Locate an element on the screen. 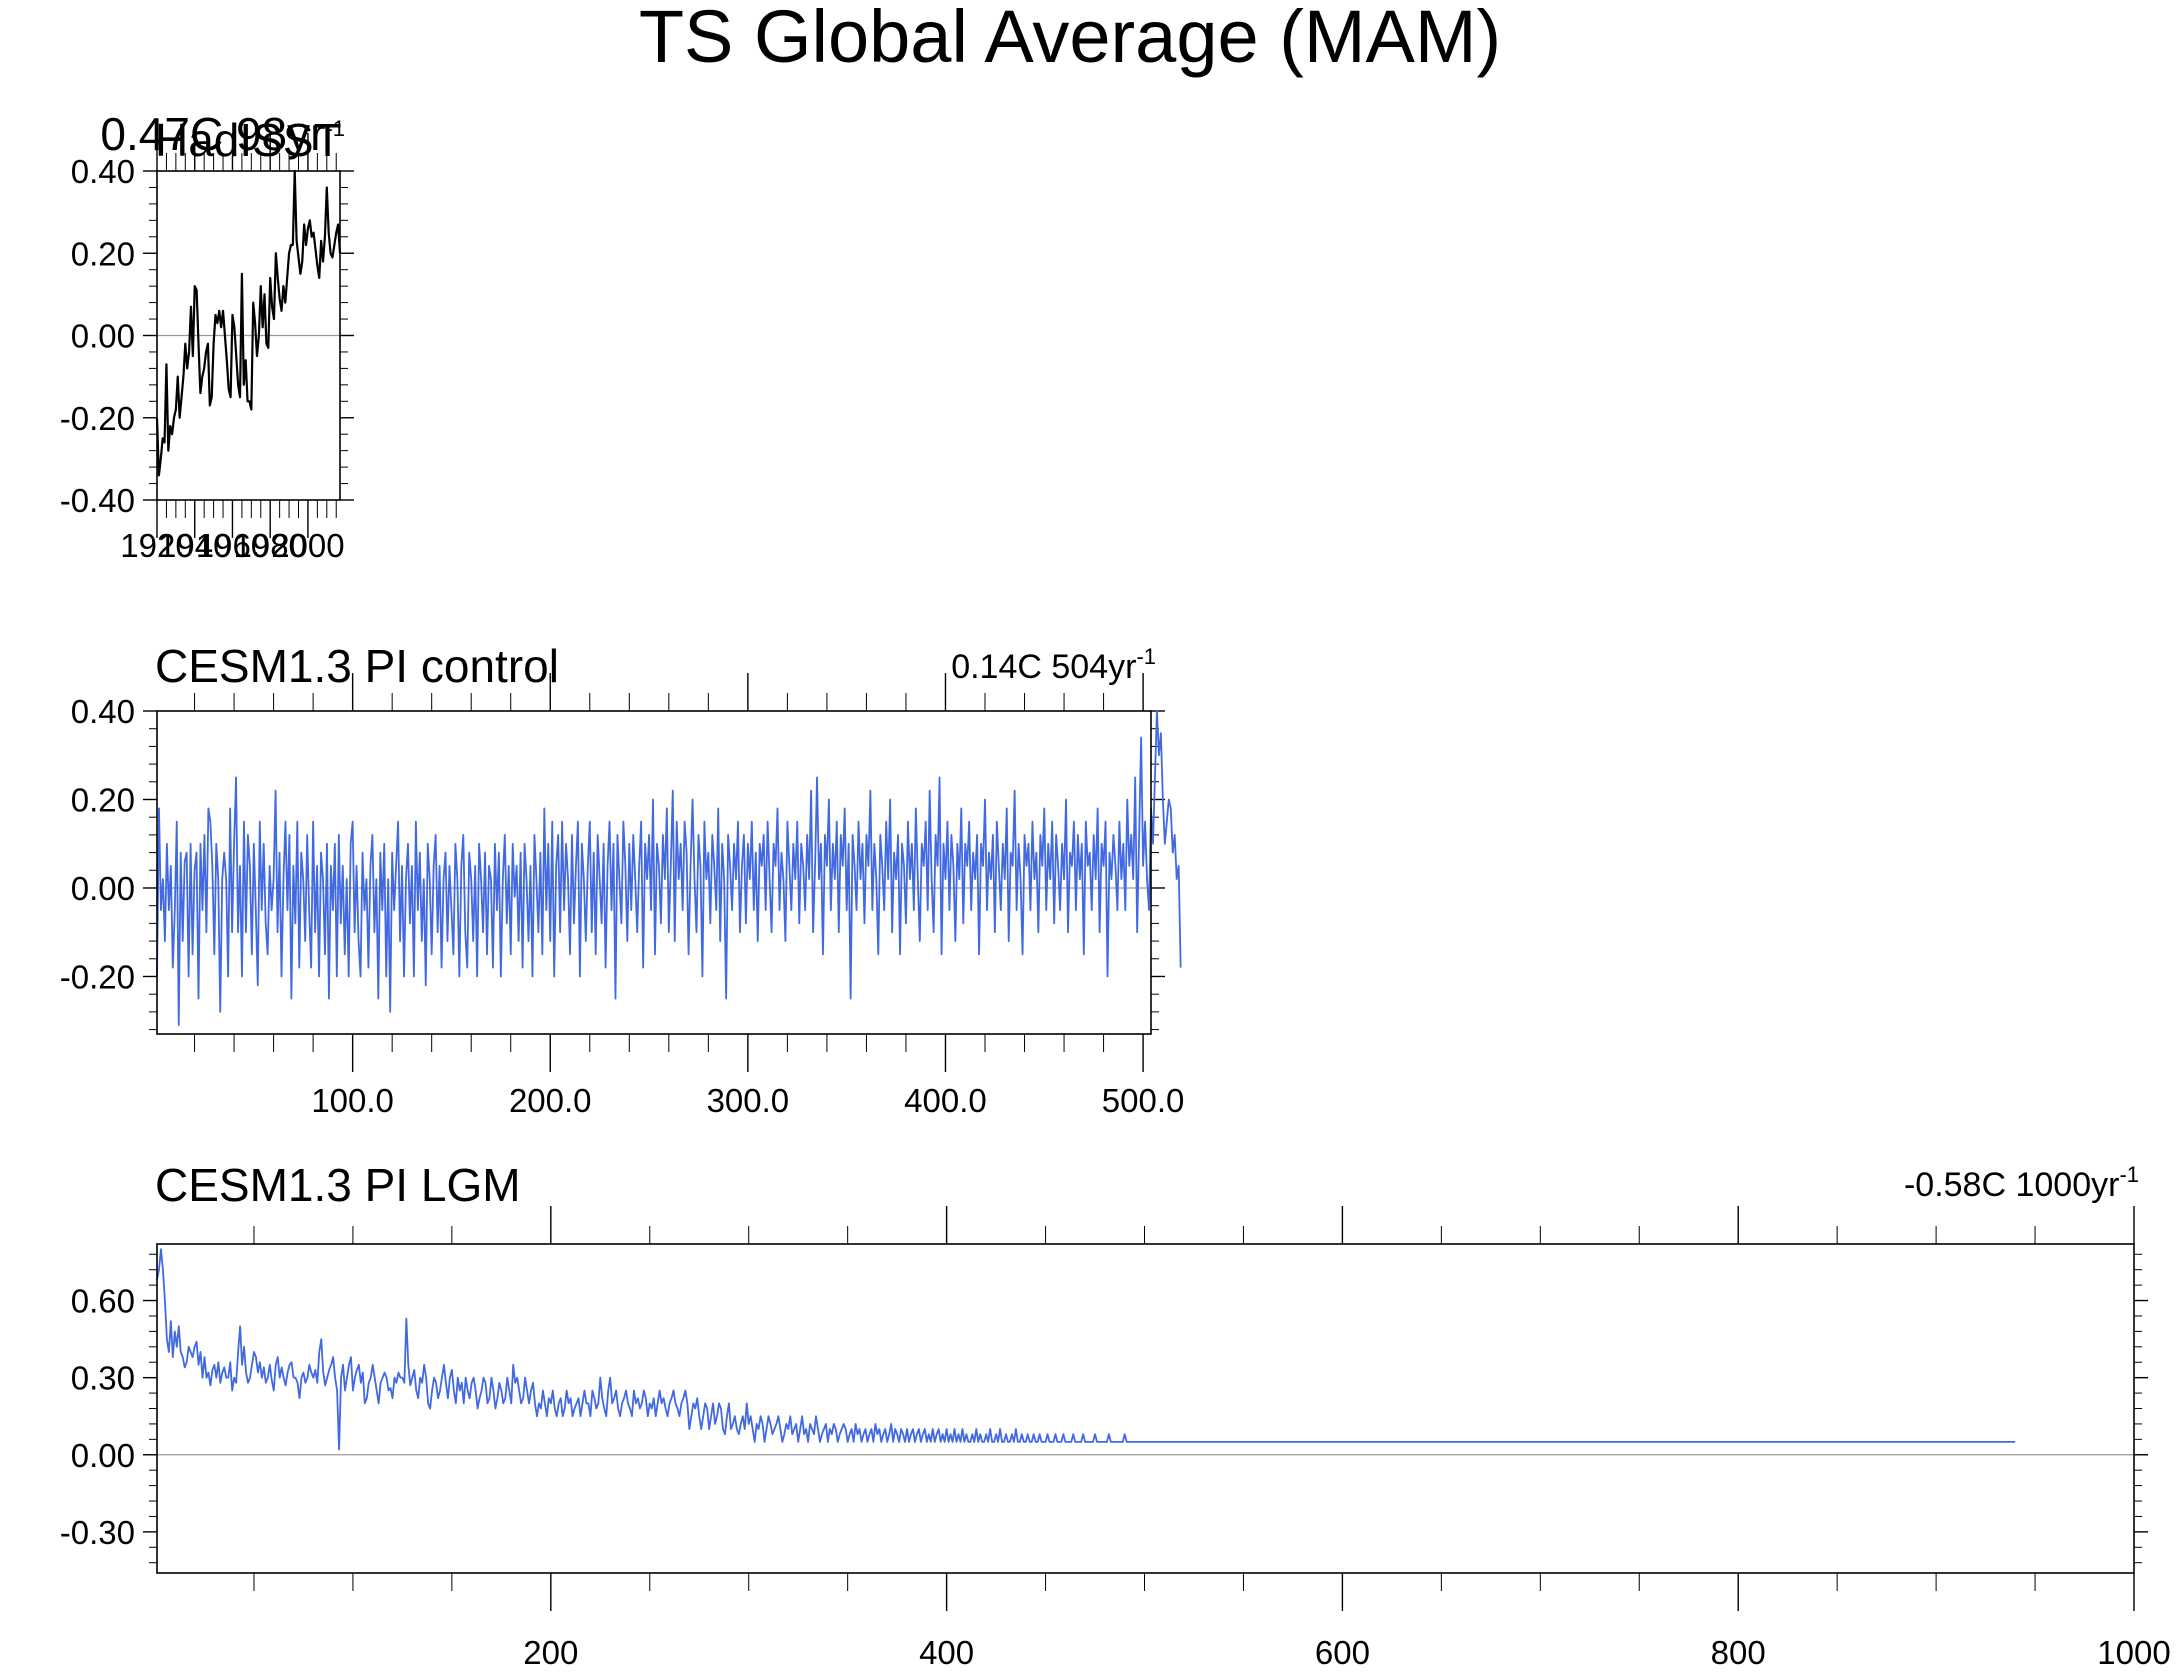  panel-subtitle: 0.47C 98yr-1 is located at coordinates (222, 134).